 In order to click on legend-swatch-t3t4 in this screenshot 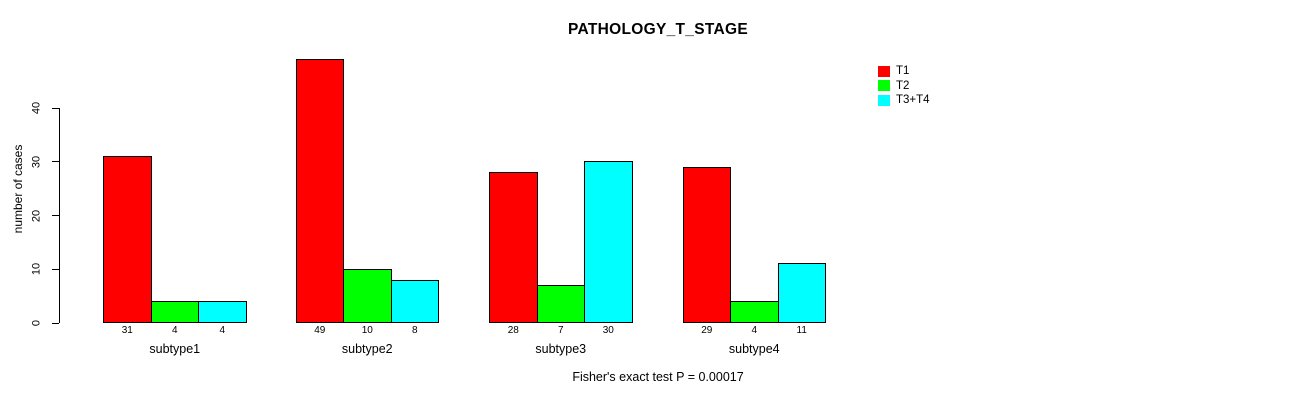, I will do `click(884, 100)`.